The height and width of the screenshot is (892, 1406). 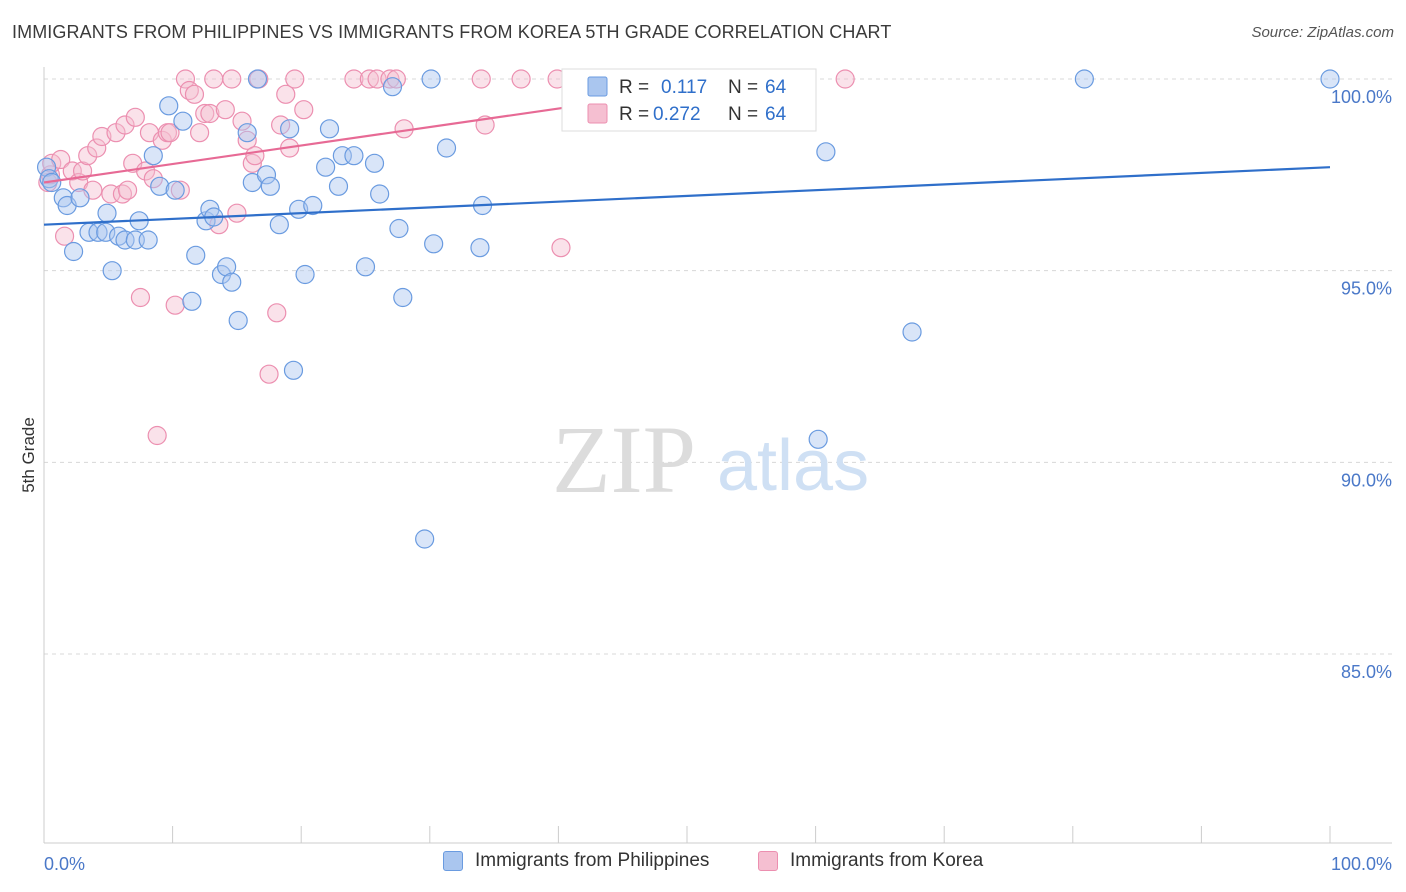 I want to click on legend-swatch-korea, so click(x=768, y=861).